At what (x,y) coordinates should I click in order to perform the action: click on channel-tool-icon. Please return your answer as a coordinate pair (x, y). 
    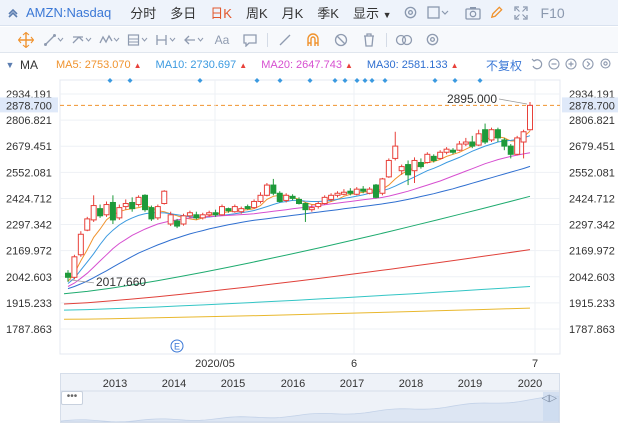
    Looking at the image, I should click on (82, 40).